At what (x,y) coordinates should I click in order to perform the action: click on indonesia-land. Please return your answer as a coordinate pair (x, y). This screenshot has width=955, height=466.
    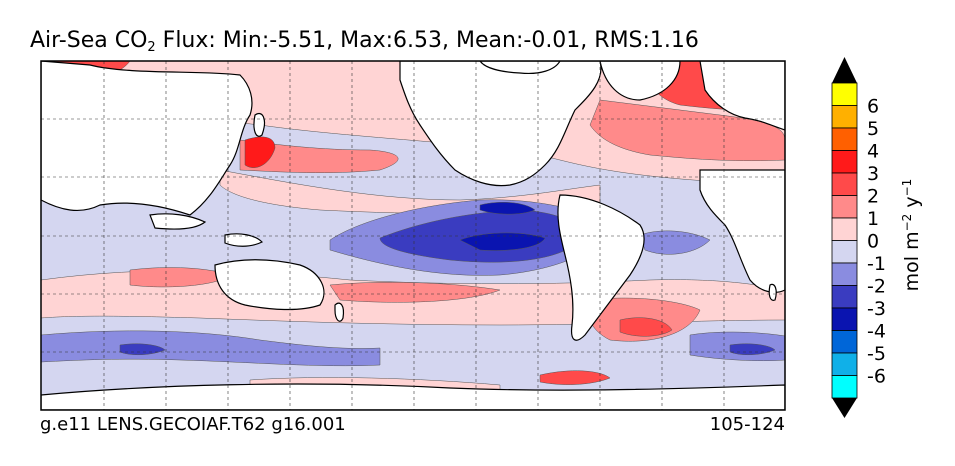
    Looking at the image, I should click on (178, 221).